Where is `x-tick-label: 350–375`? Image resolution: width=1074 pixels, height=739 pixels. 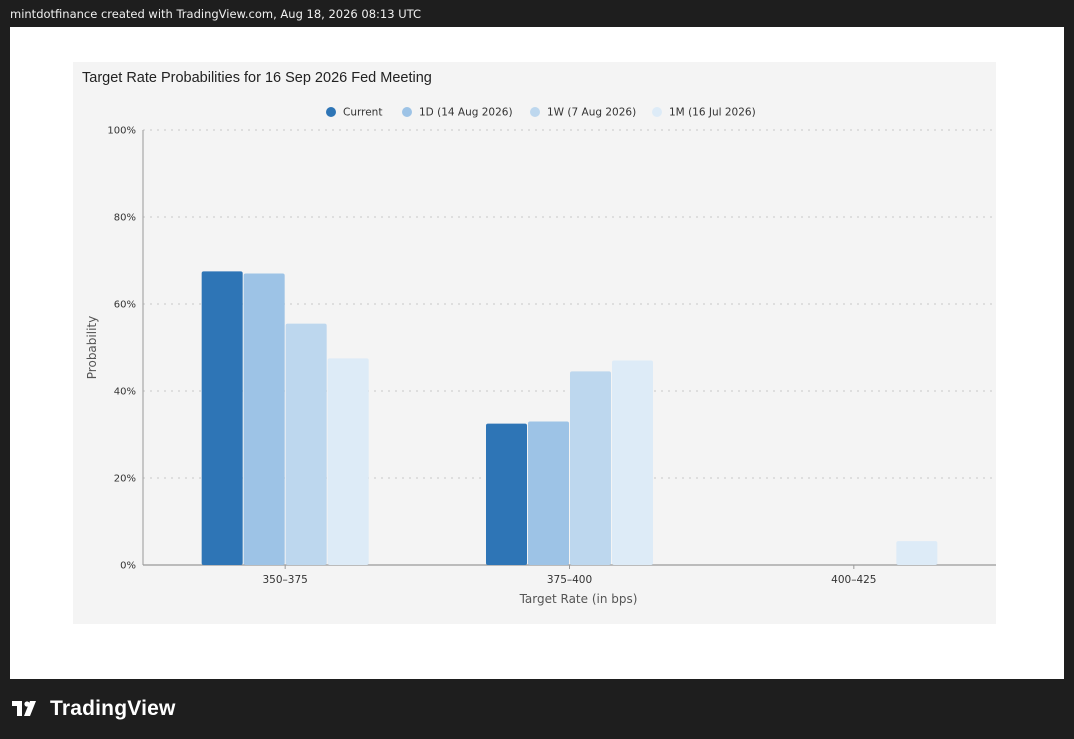
x-tick-label: 350–375 is located at coordinates (284, 580).